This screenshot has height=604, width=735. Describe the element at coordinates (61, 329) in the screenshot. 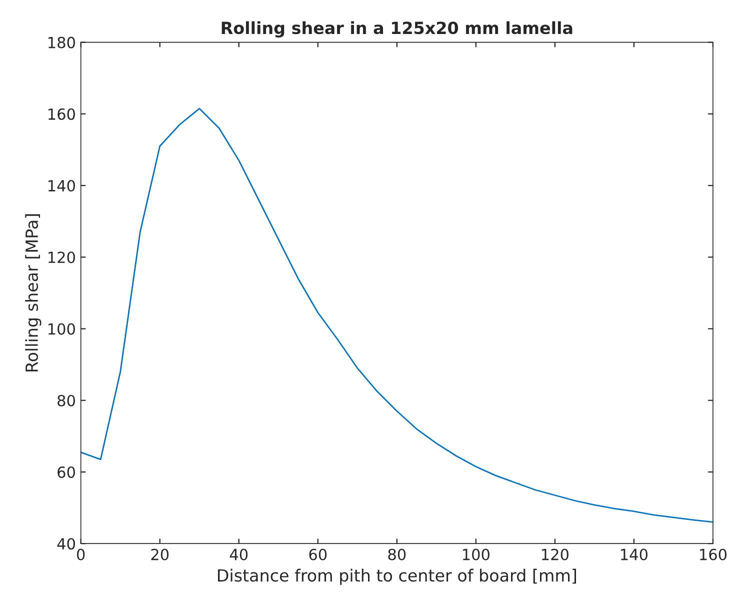

I see `y-tick-label: 100` at that location.